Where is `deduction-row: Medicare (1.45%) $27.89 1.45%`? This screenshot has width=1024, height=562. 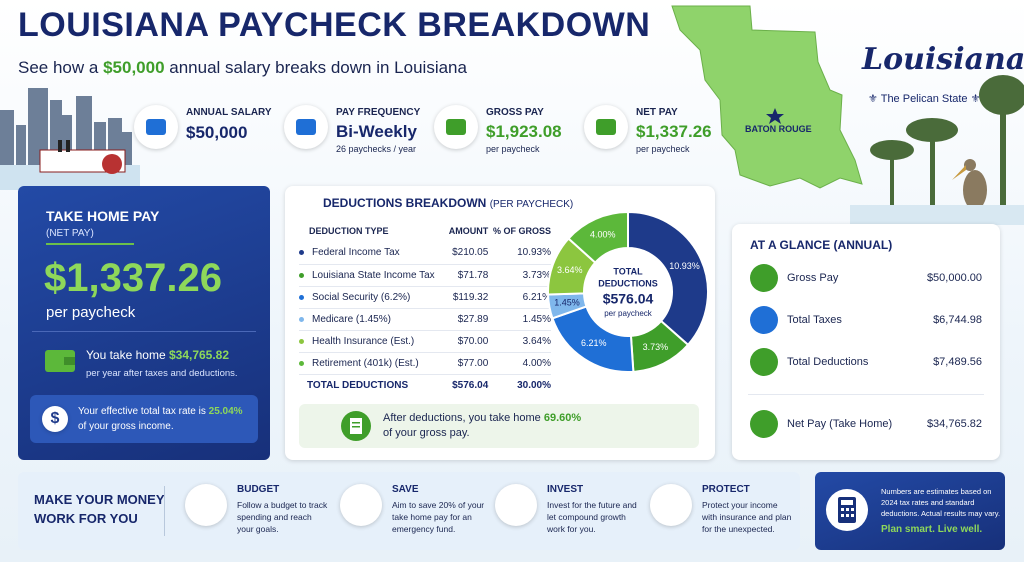
deduction-row: Medicare (1.45%) $27.89 1.45% is located at coordinates (425, 319).